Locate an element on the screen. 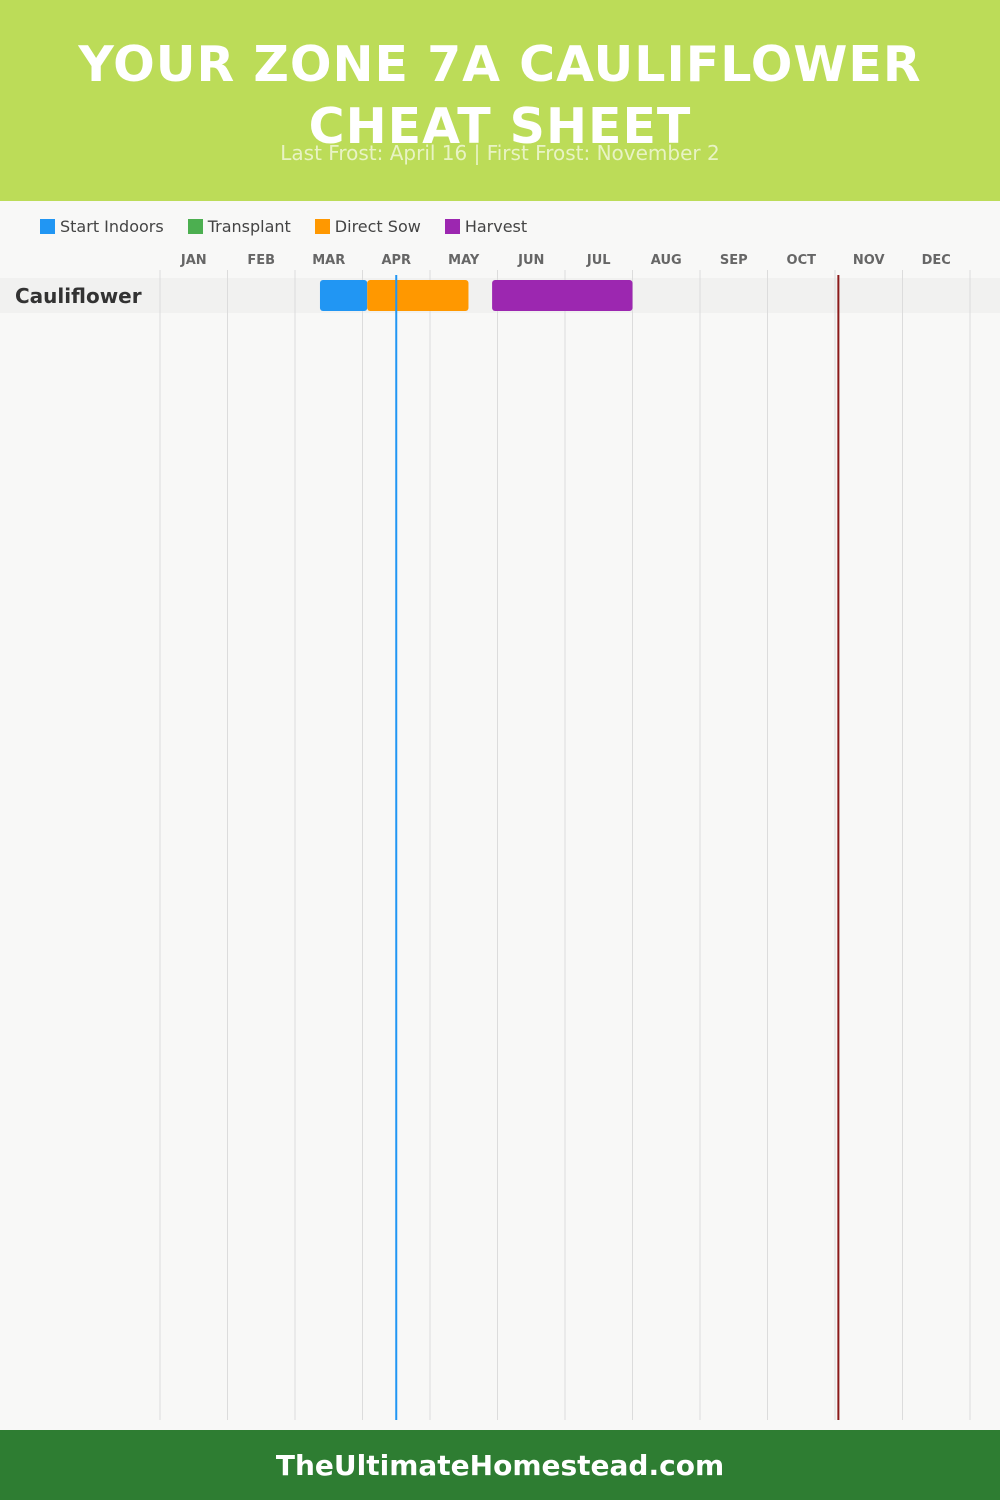  month-label-oct: OCT is located at coordinates (802, 260).